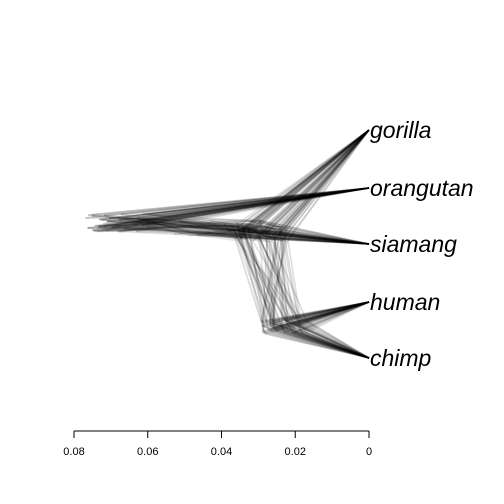 Image resolution: width=504 pixels, height=504 pixels. I want to click on tip-labels: gorilla orangutan siamang human chimp, so click(422, 244).